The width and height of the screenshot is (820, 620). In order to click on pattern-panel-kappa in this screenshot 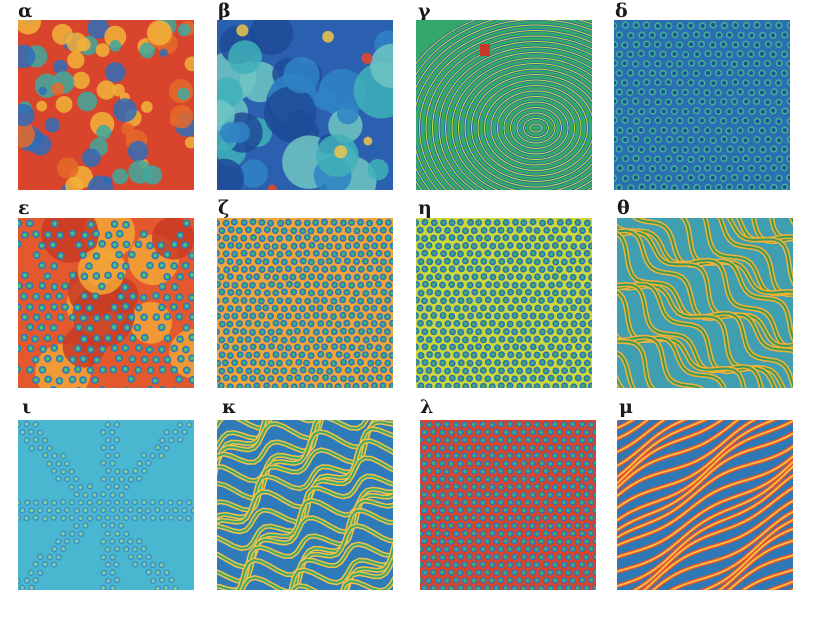, I will do `click(305, 505)`.